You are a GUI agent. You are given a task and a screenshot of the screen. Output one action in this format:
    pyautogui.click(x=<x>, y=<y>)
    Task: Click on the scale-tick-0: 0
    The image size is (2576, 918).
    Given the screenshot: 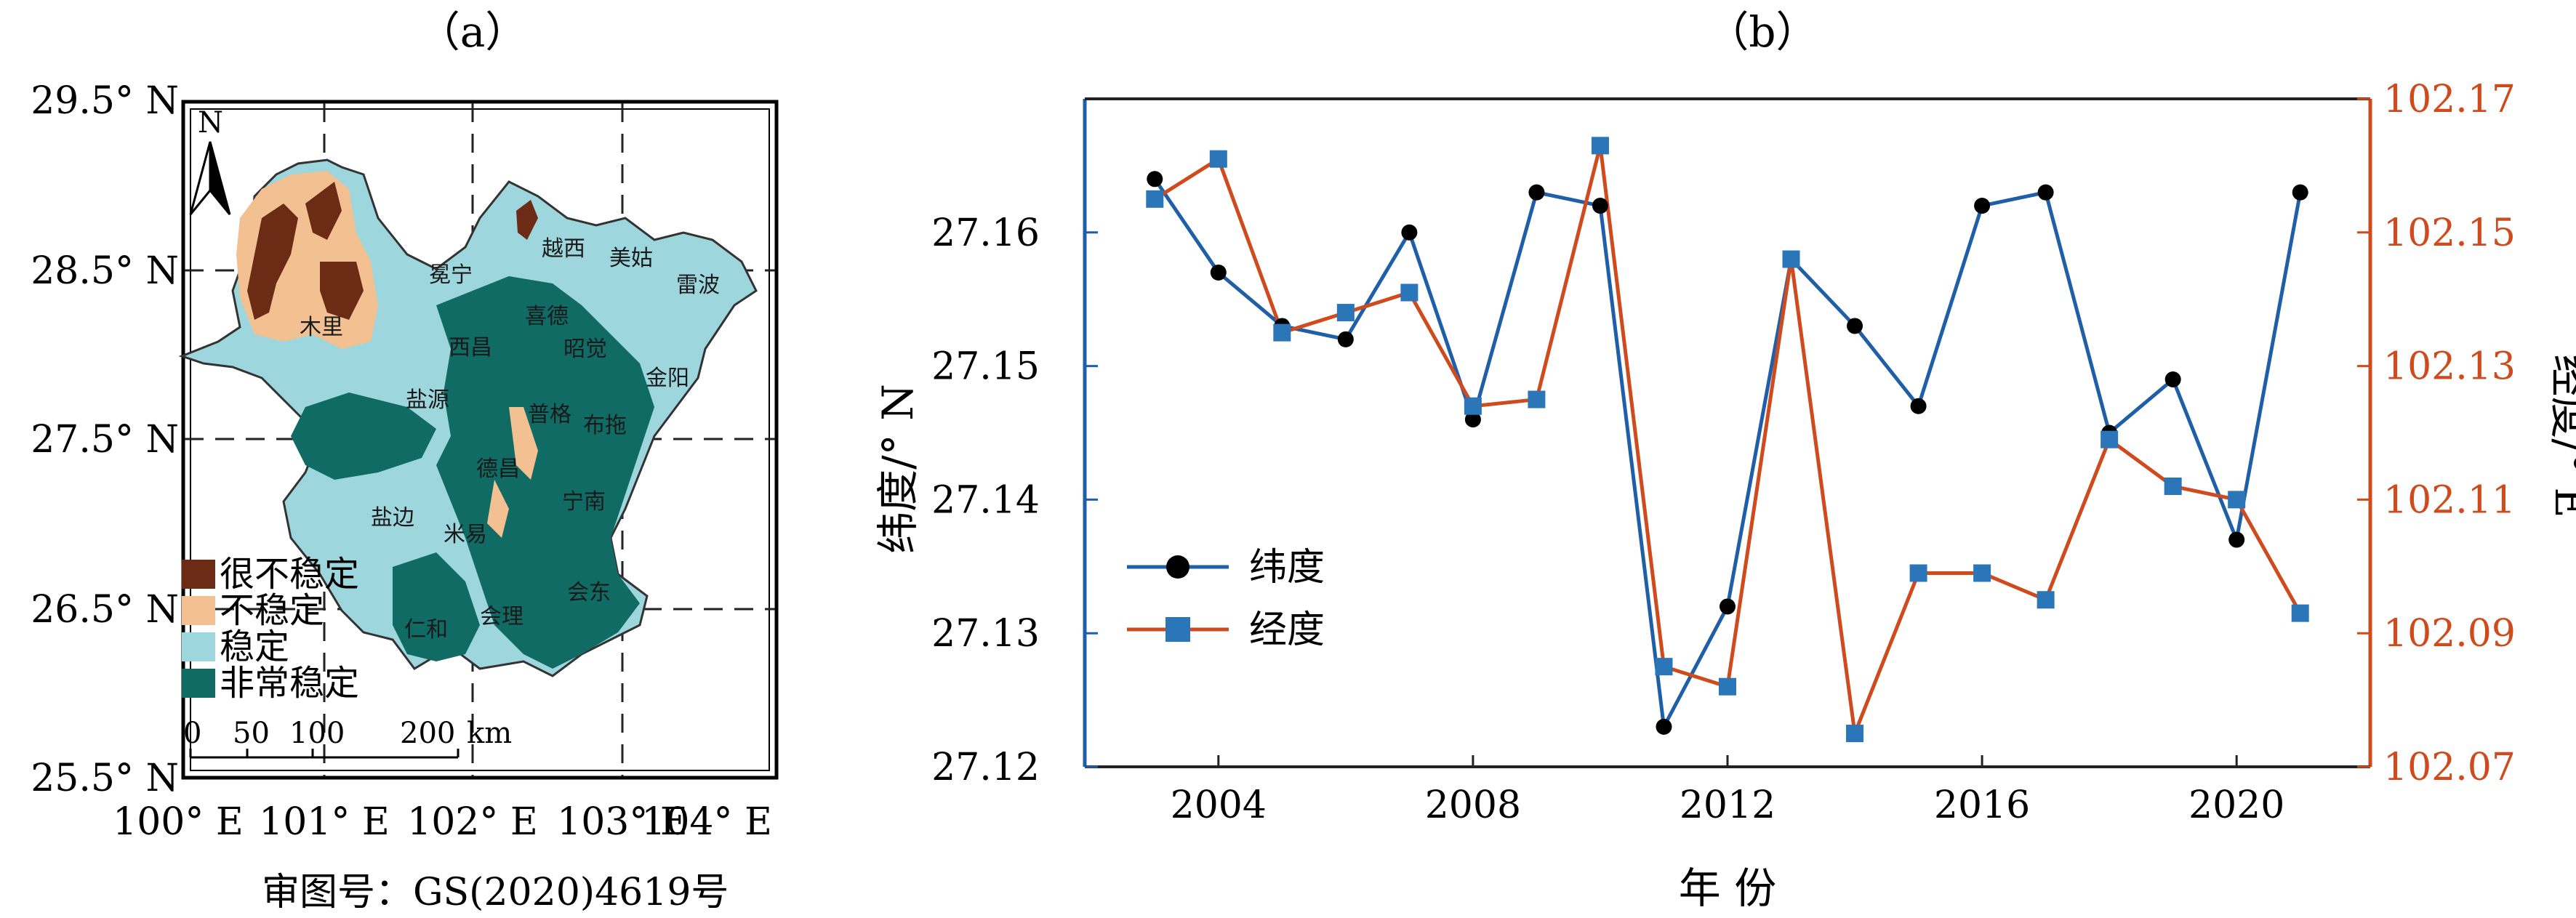 What is the action you would take?
    pyautogui.click(x=192, y=733)
    